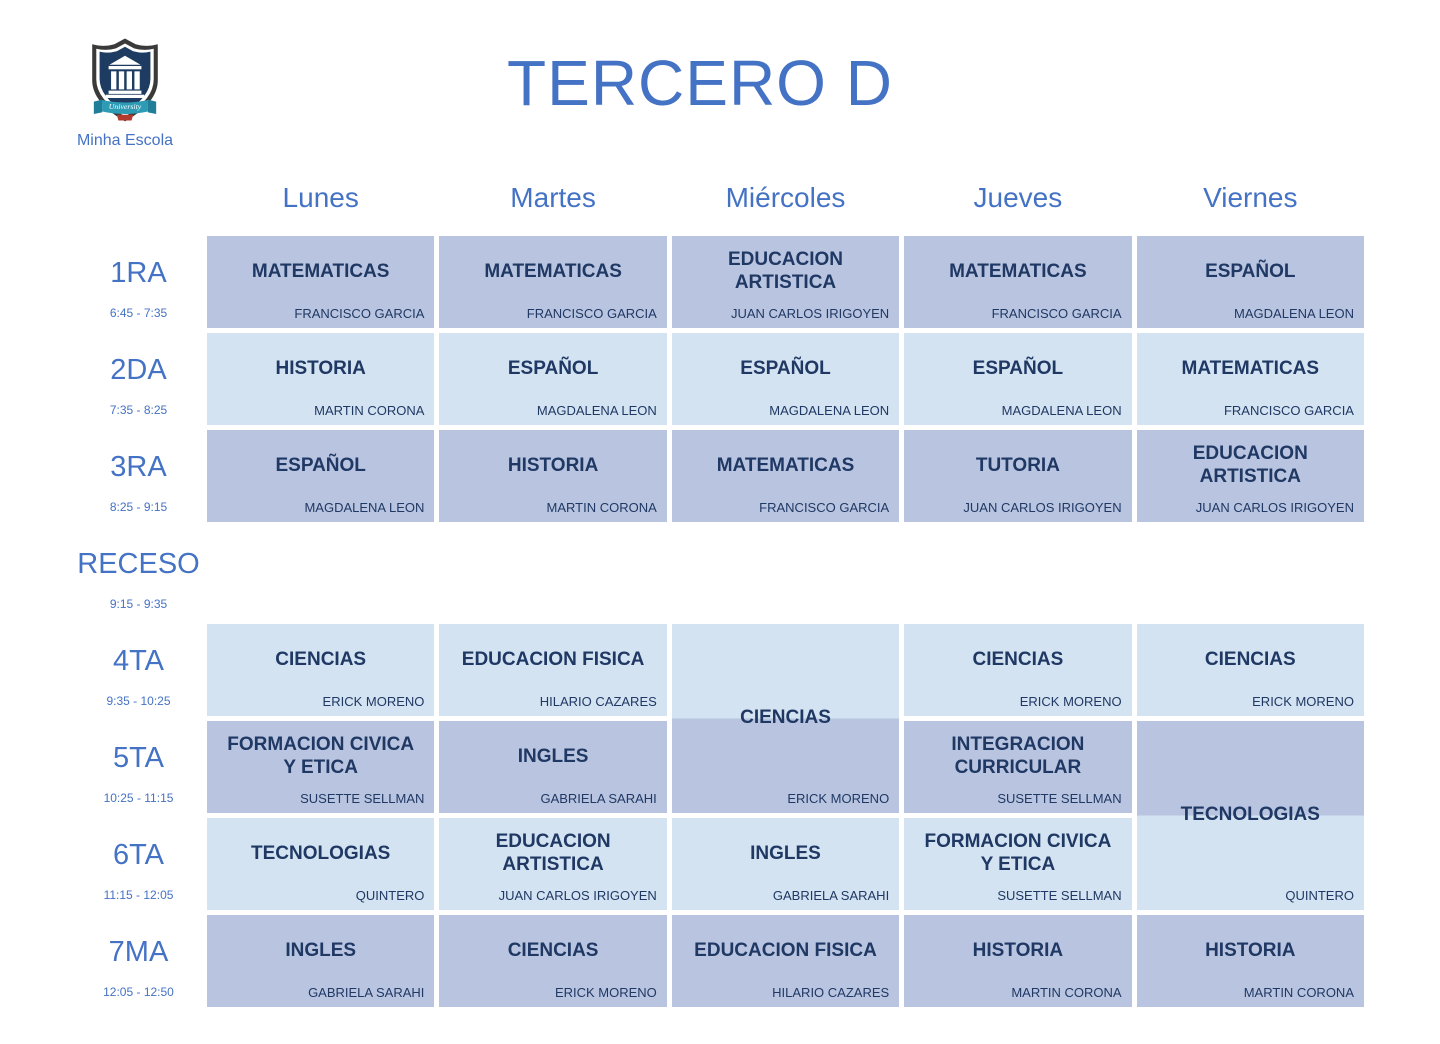 This screenshot has width=1440, height=1044. What do you see at coordinates (320, 197) in the screenshot?
I see `day-header-lunes: Lunes` at bounding box center [320, 197].